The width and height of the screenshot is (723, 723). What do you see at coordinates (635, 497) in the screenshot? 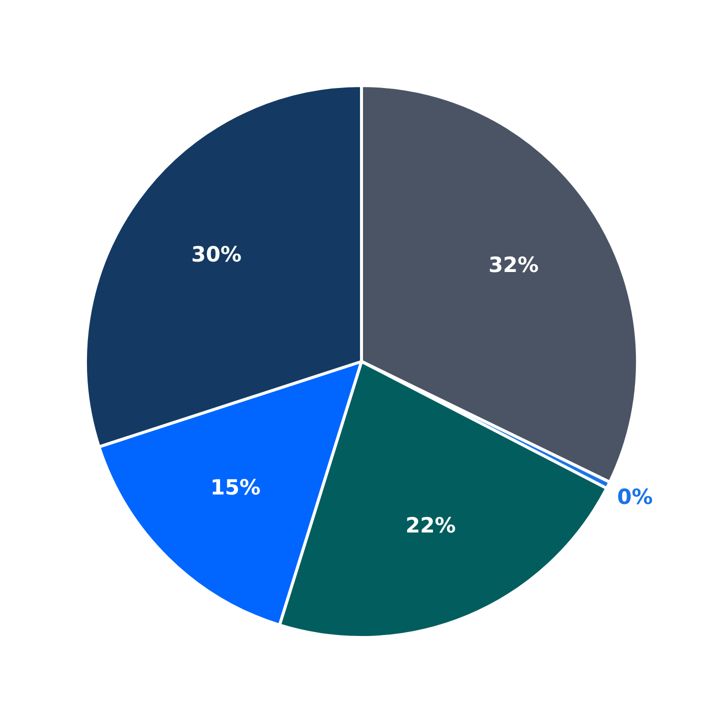
I see `data-label: 0%` at bounding box center [635, 497].